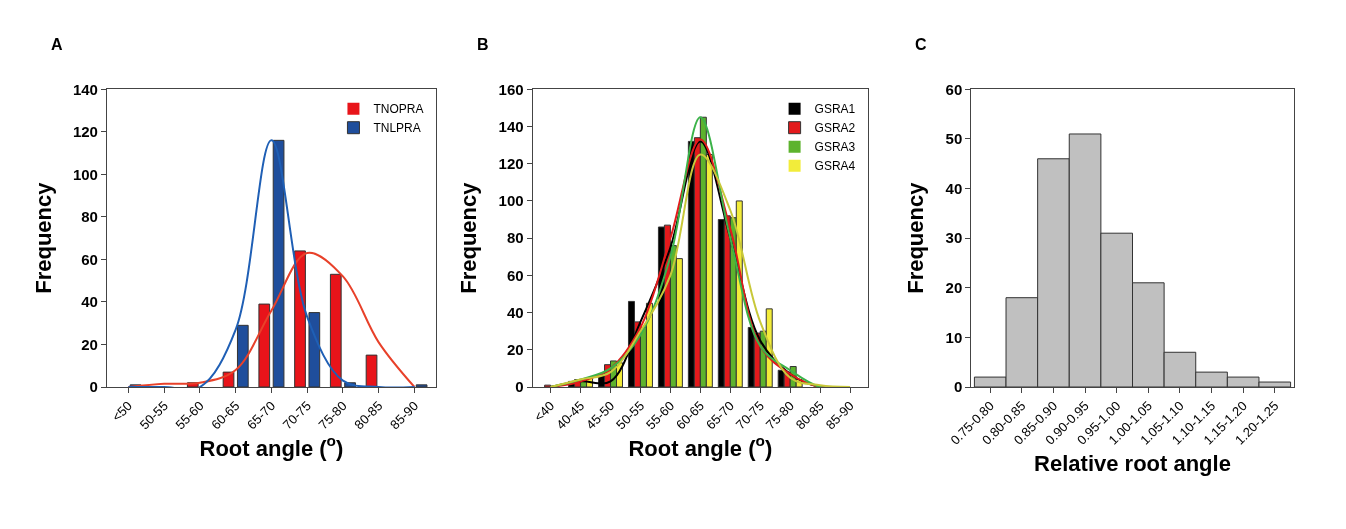 This screenshot has height=529, width=1346. What do you see at coordinates (57, 44) in the screenshot?
I see `text: A` at bounding box center [57, 44].